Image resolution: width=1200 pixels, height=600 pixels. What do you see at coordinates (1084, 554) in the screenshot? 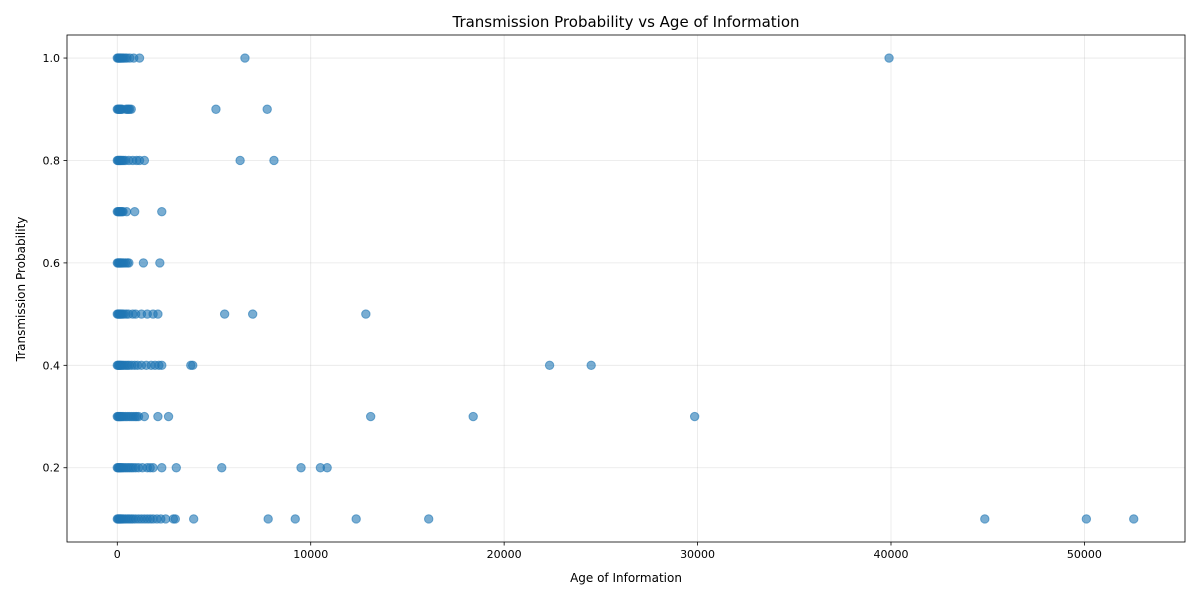
I see `x-tick-label: 50000` at bounding box center [1084, 554].